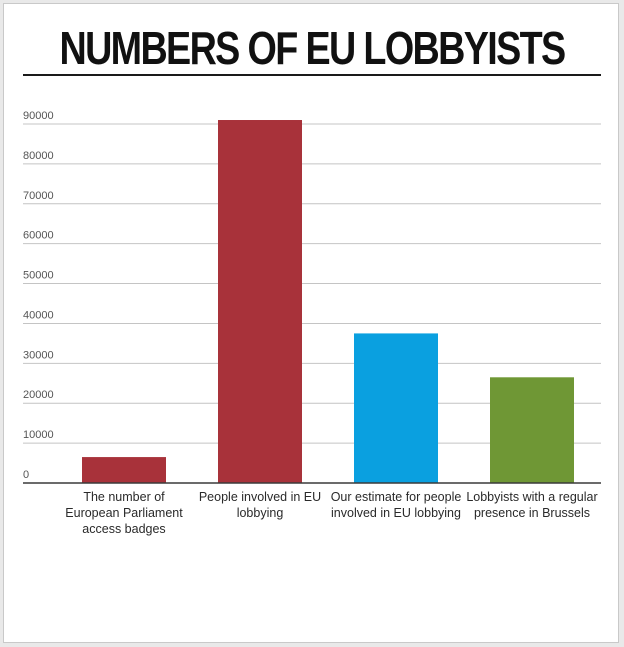 The width and height of the screenshot is (624, 647). What do you see at coordinates (38, 435) in the screenshot?
I see `y-tick-label: 10000` at bounding box center [38, 435].